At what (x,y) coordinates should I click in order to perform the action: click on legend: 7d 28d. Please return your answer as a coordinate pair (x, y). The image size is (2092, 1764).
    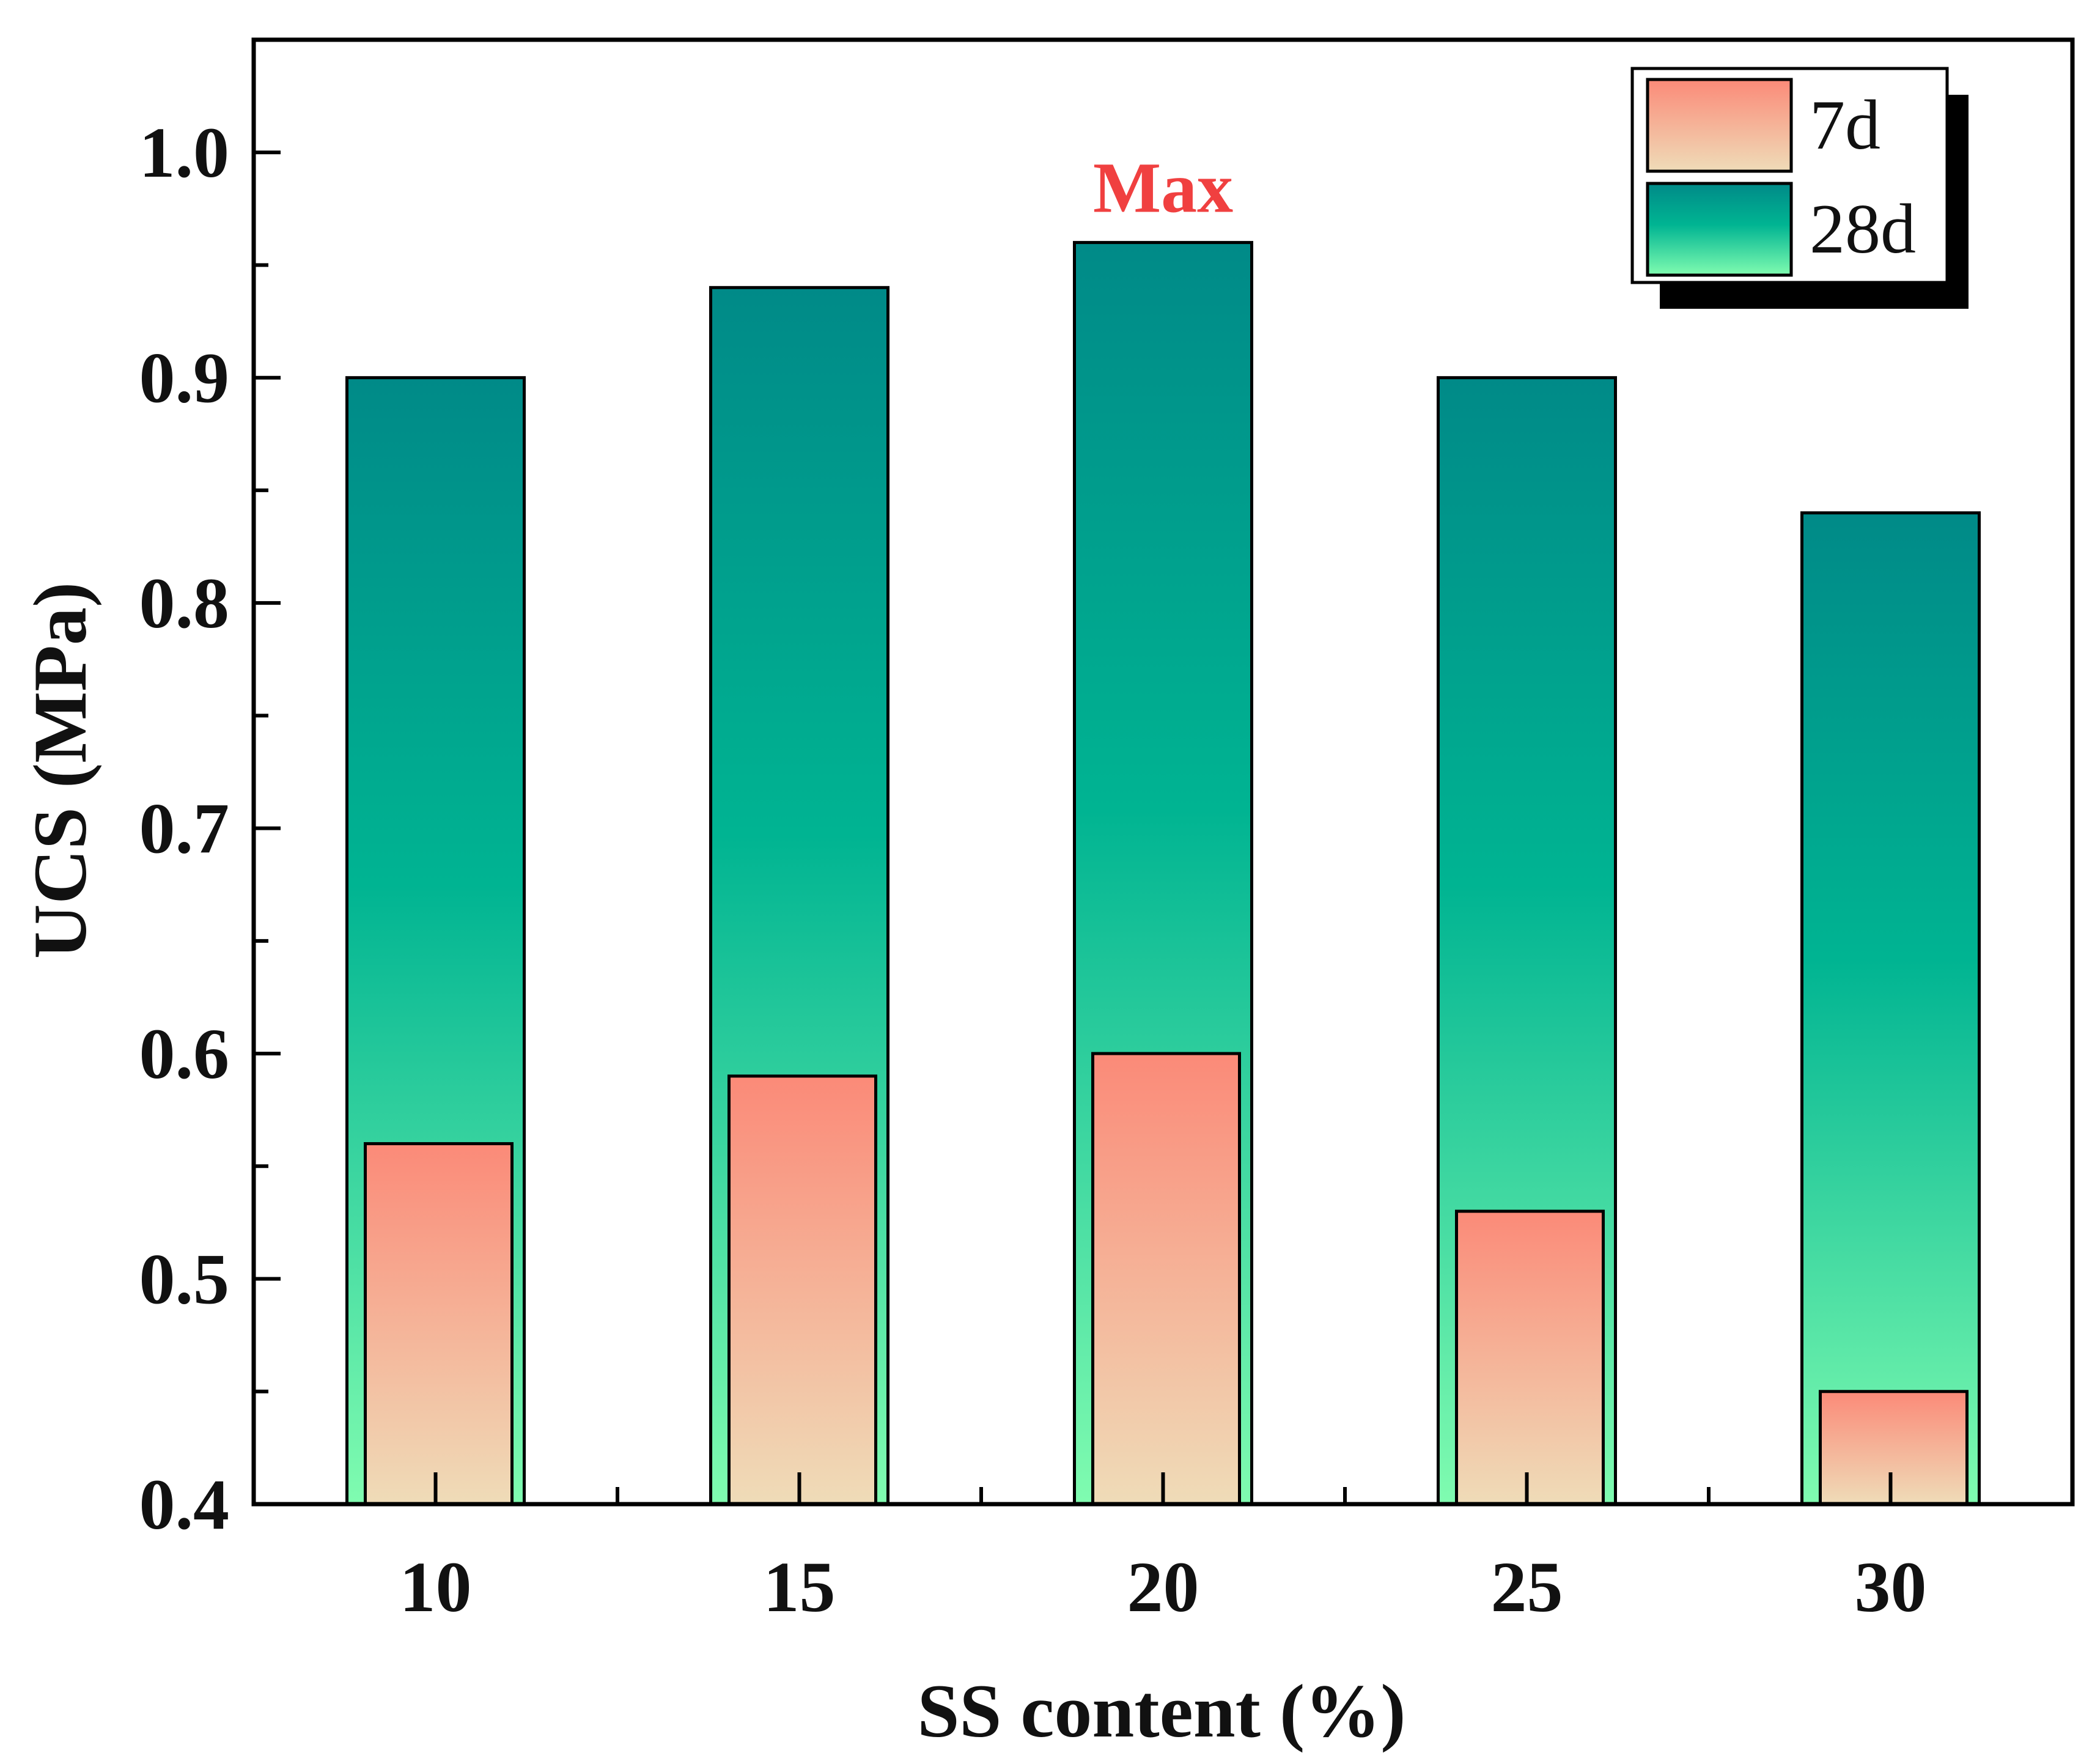
    Looking at the image, I should click on (1799, 188).